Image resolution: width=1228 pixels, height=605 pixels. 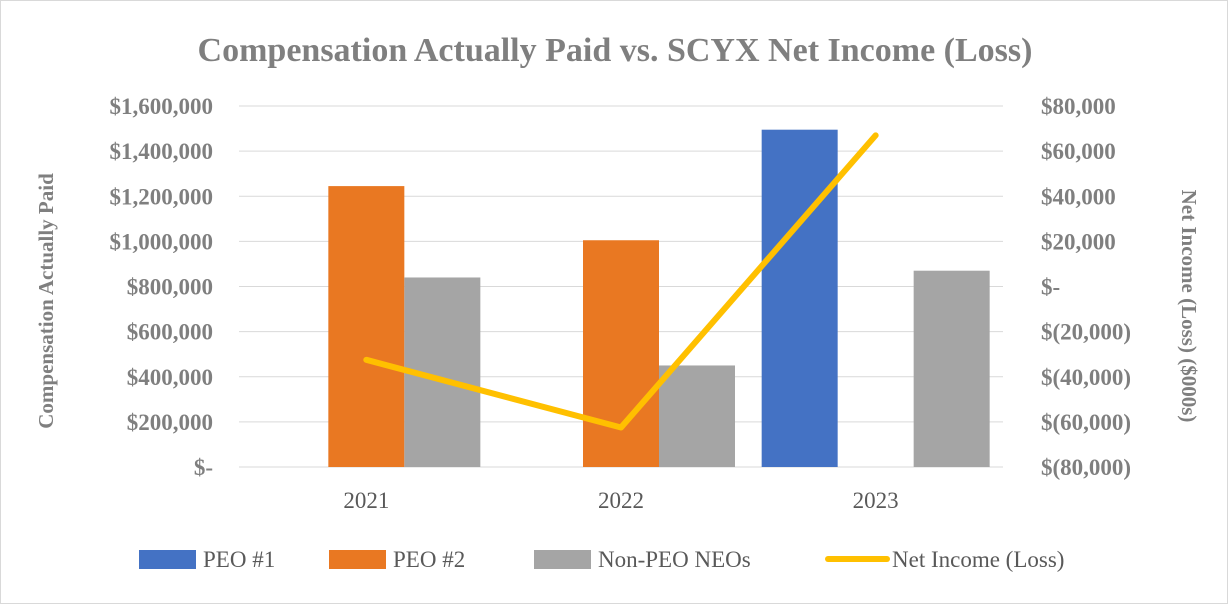 I want to click on left-axis-tick-label: $800,000, so click(x=170, y=287).